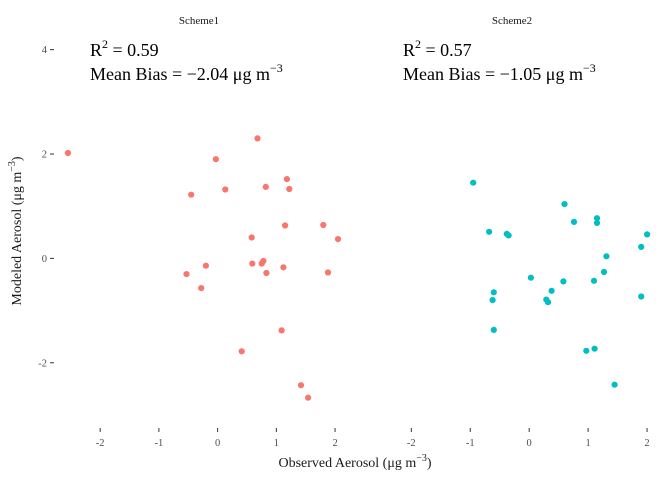 The height and width of the screenshot is (480, 672). What do you see at coordinates (354, 462) in the screenshot?
I see `x-axis-title: Observed Aerosol (μg m−3)` at bounding box center [354, 462].